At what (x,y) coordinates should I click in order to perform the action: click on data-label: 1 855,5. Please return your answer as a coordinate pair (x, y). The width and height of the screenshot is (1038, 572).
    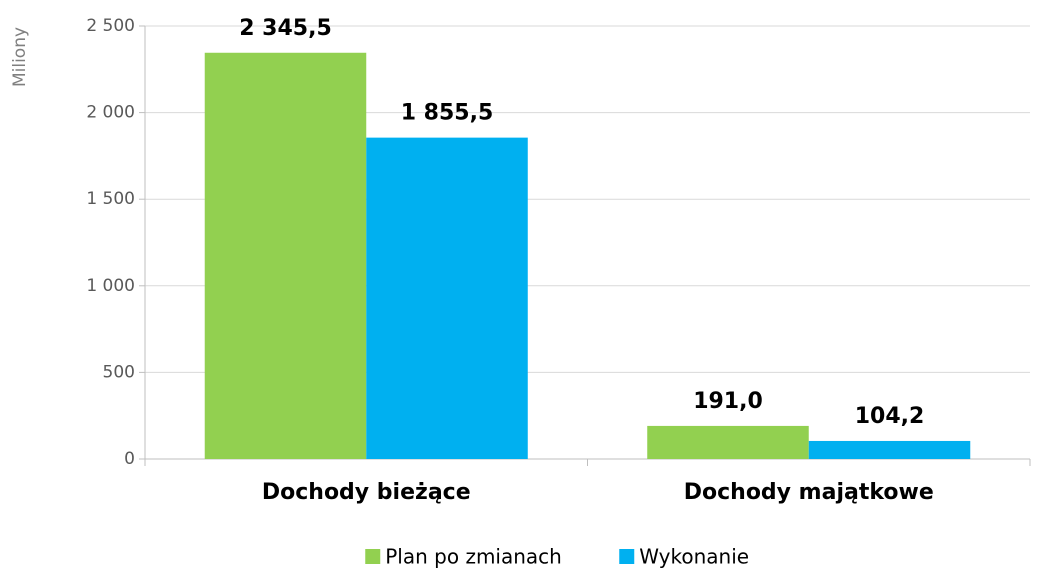
    Looking at the image, I should click on (447, 113).